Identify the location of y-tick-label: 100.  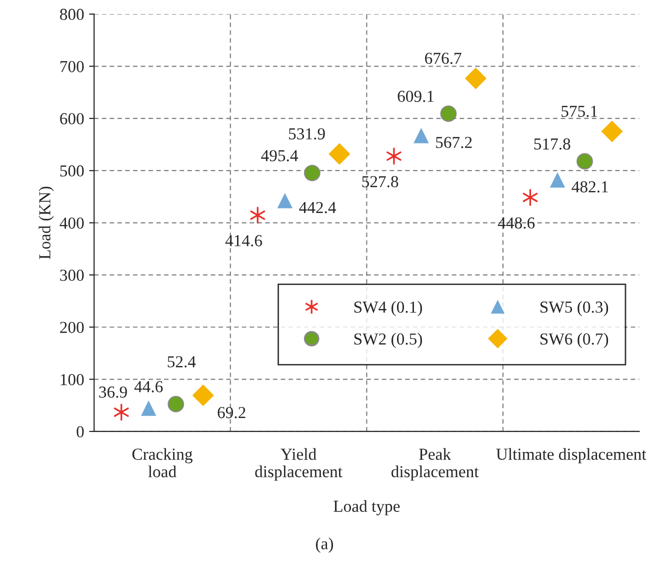
(72, 380).